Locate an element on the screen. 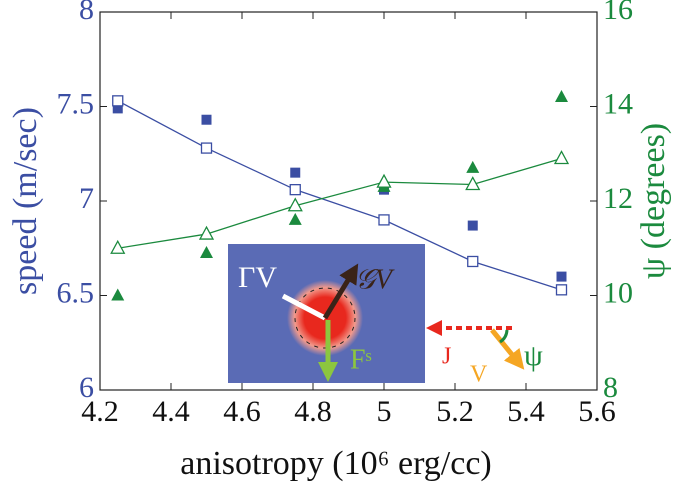 This screenshot has width=676, height=491. x-axis-label: anisotropy (10⁶ erg/cc) is located at coordinates (335, 463).